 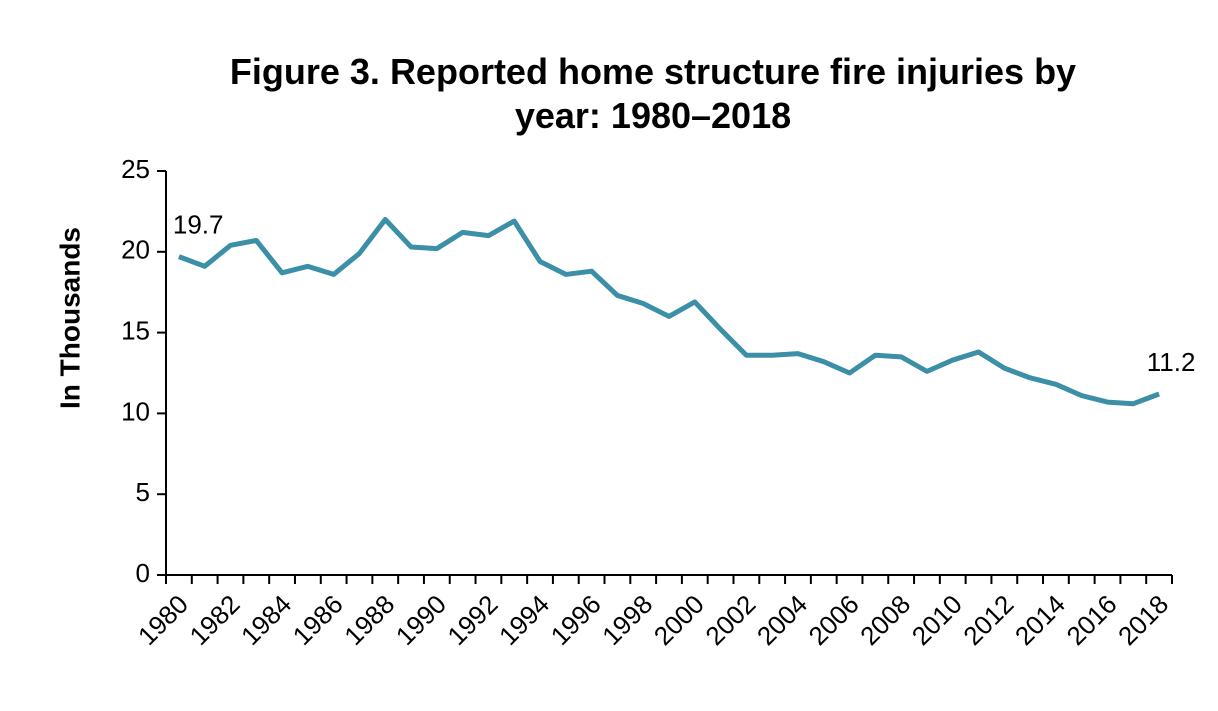 I want to click on x-tick-label: 1980, so click(x=163, y=620).